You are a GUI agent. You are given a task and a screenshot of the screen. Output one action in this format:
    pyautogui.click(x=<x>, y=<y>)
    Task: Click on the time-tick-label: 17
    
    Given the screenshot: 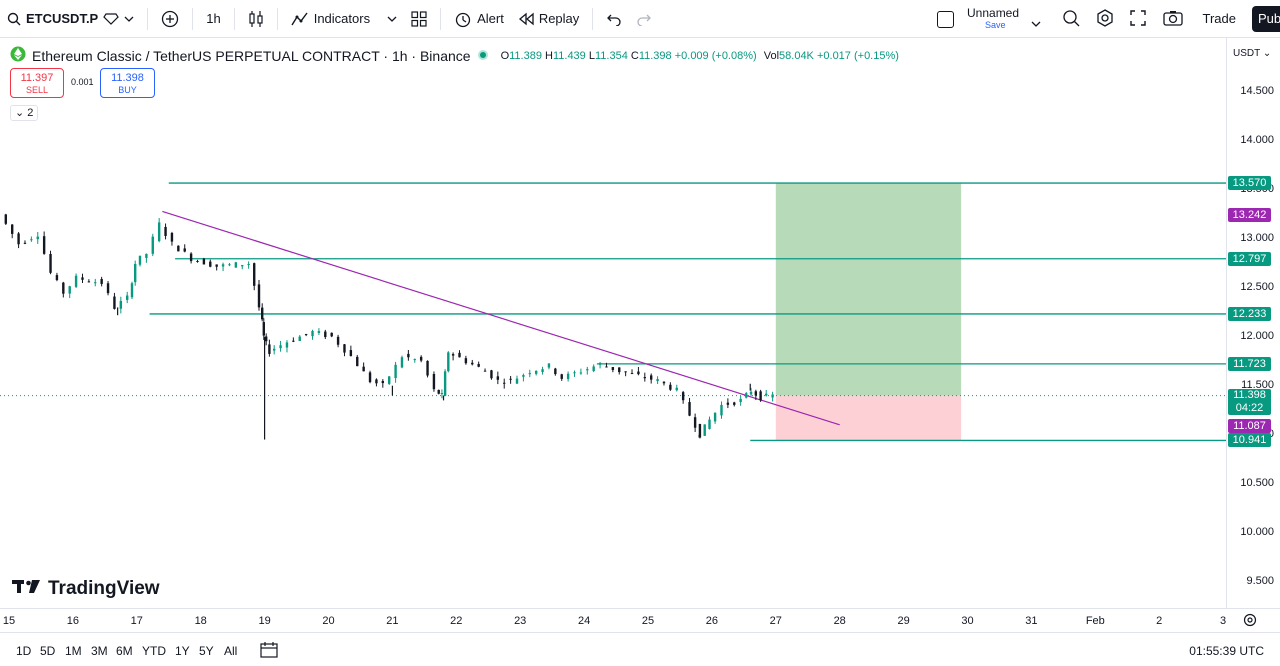 What is the action you would take?
    pyautogui.click(x=136, y=621)
    